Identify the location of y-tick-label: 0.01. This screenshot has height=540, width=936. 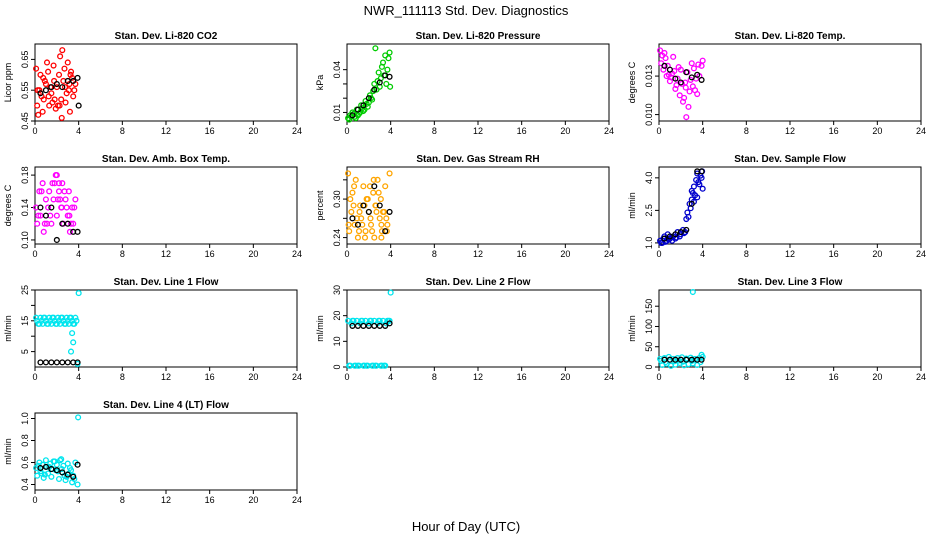
(337, 113).